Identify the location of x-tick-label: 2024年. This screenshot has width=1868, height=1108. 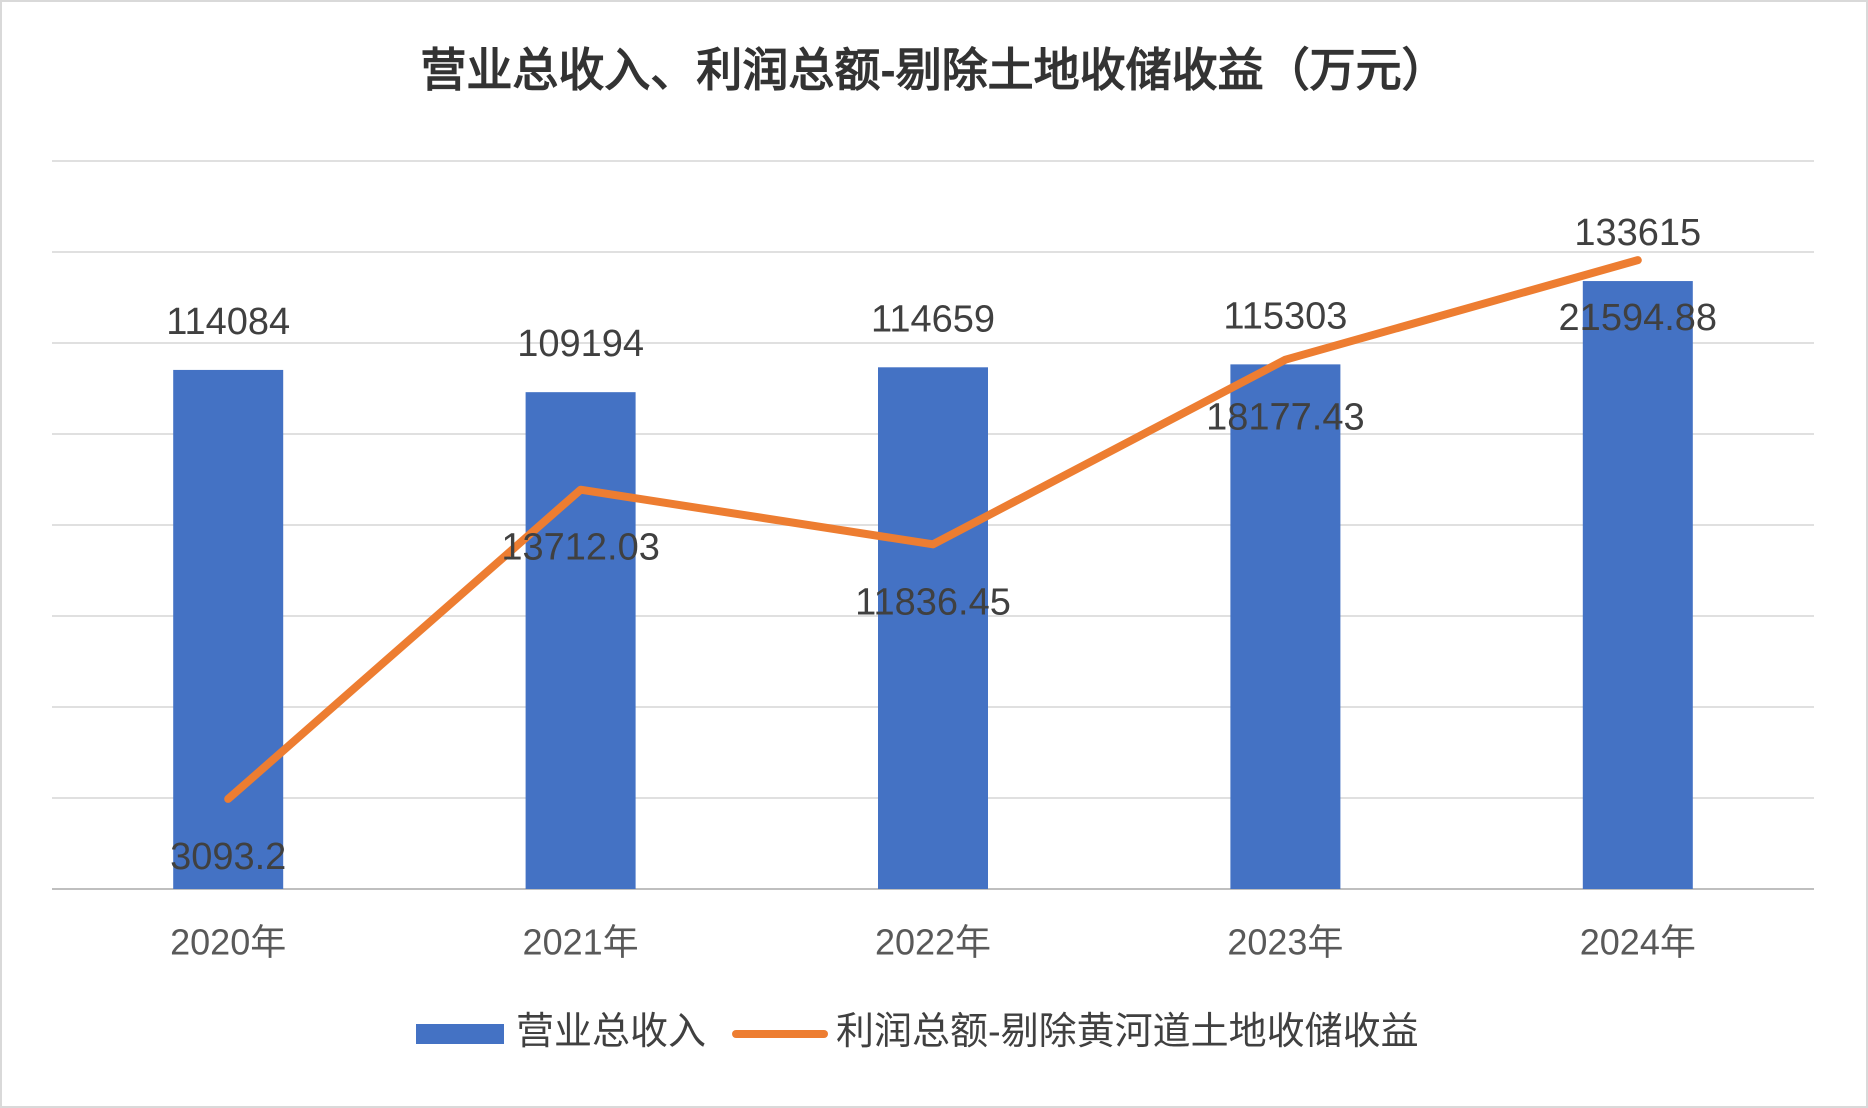
(1638, 942).